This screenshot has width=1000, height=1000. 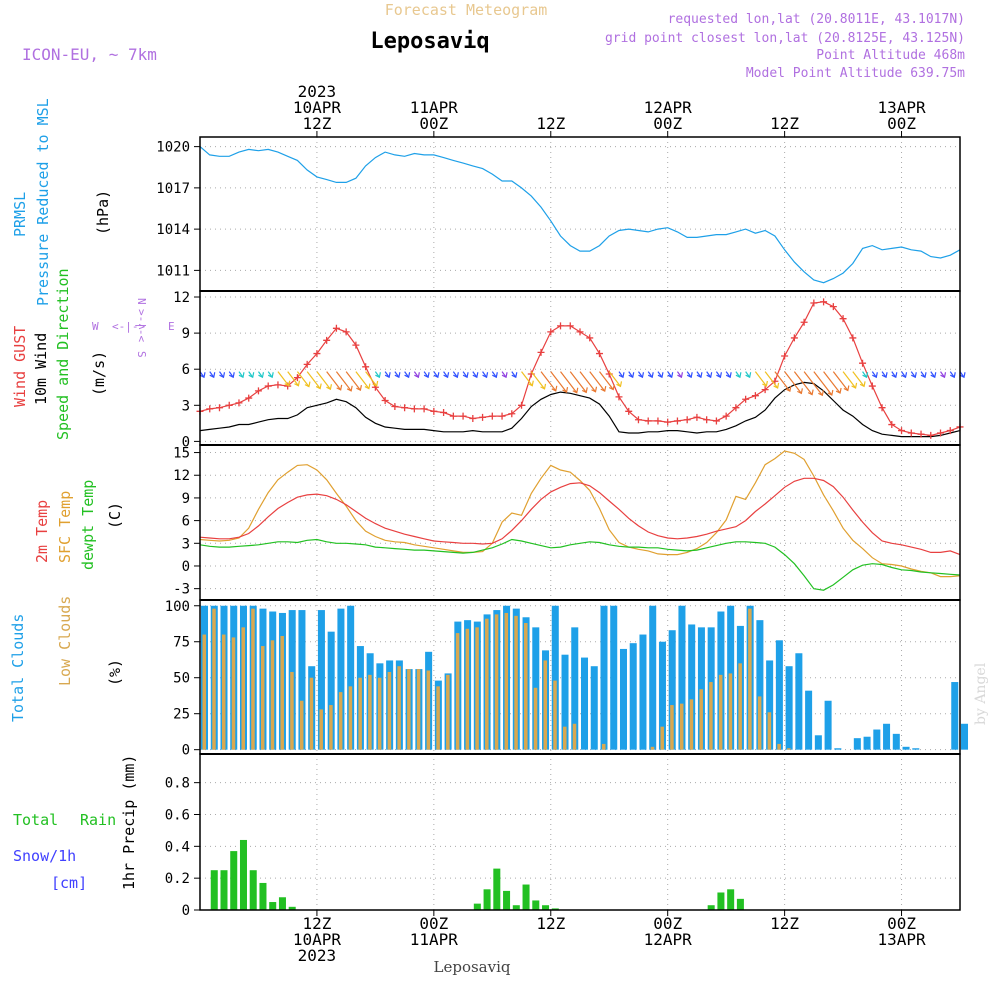 I want to click on time-label-top: 00Z, so click(x=667, y=123).